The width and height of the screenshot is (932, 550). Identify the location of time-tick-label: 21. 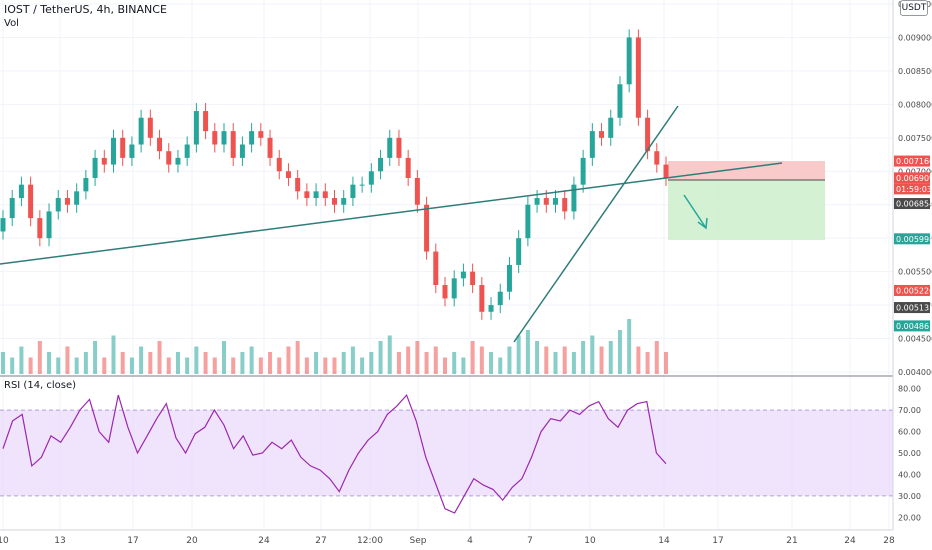
(791, 541).